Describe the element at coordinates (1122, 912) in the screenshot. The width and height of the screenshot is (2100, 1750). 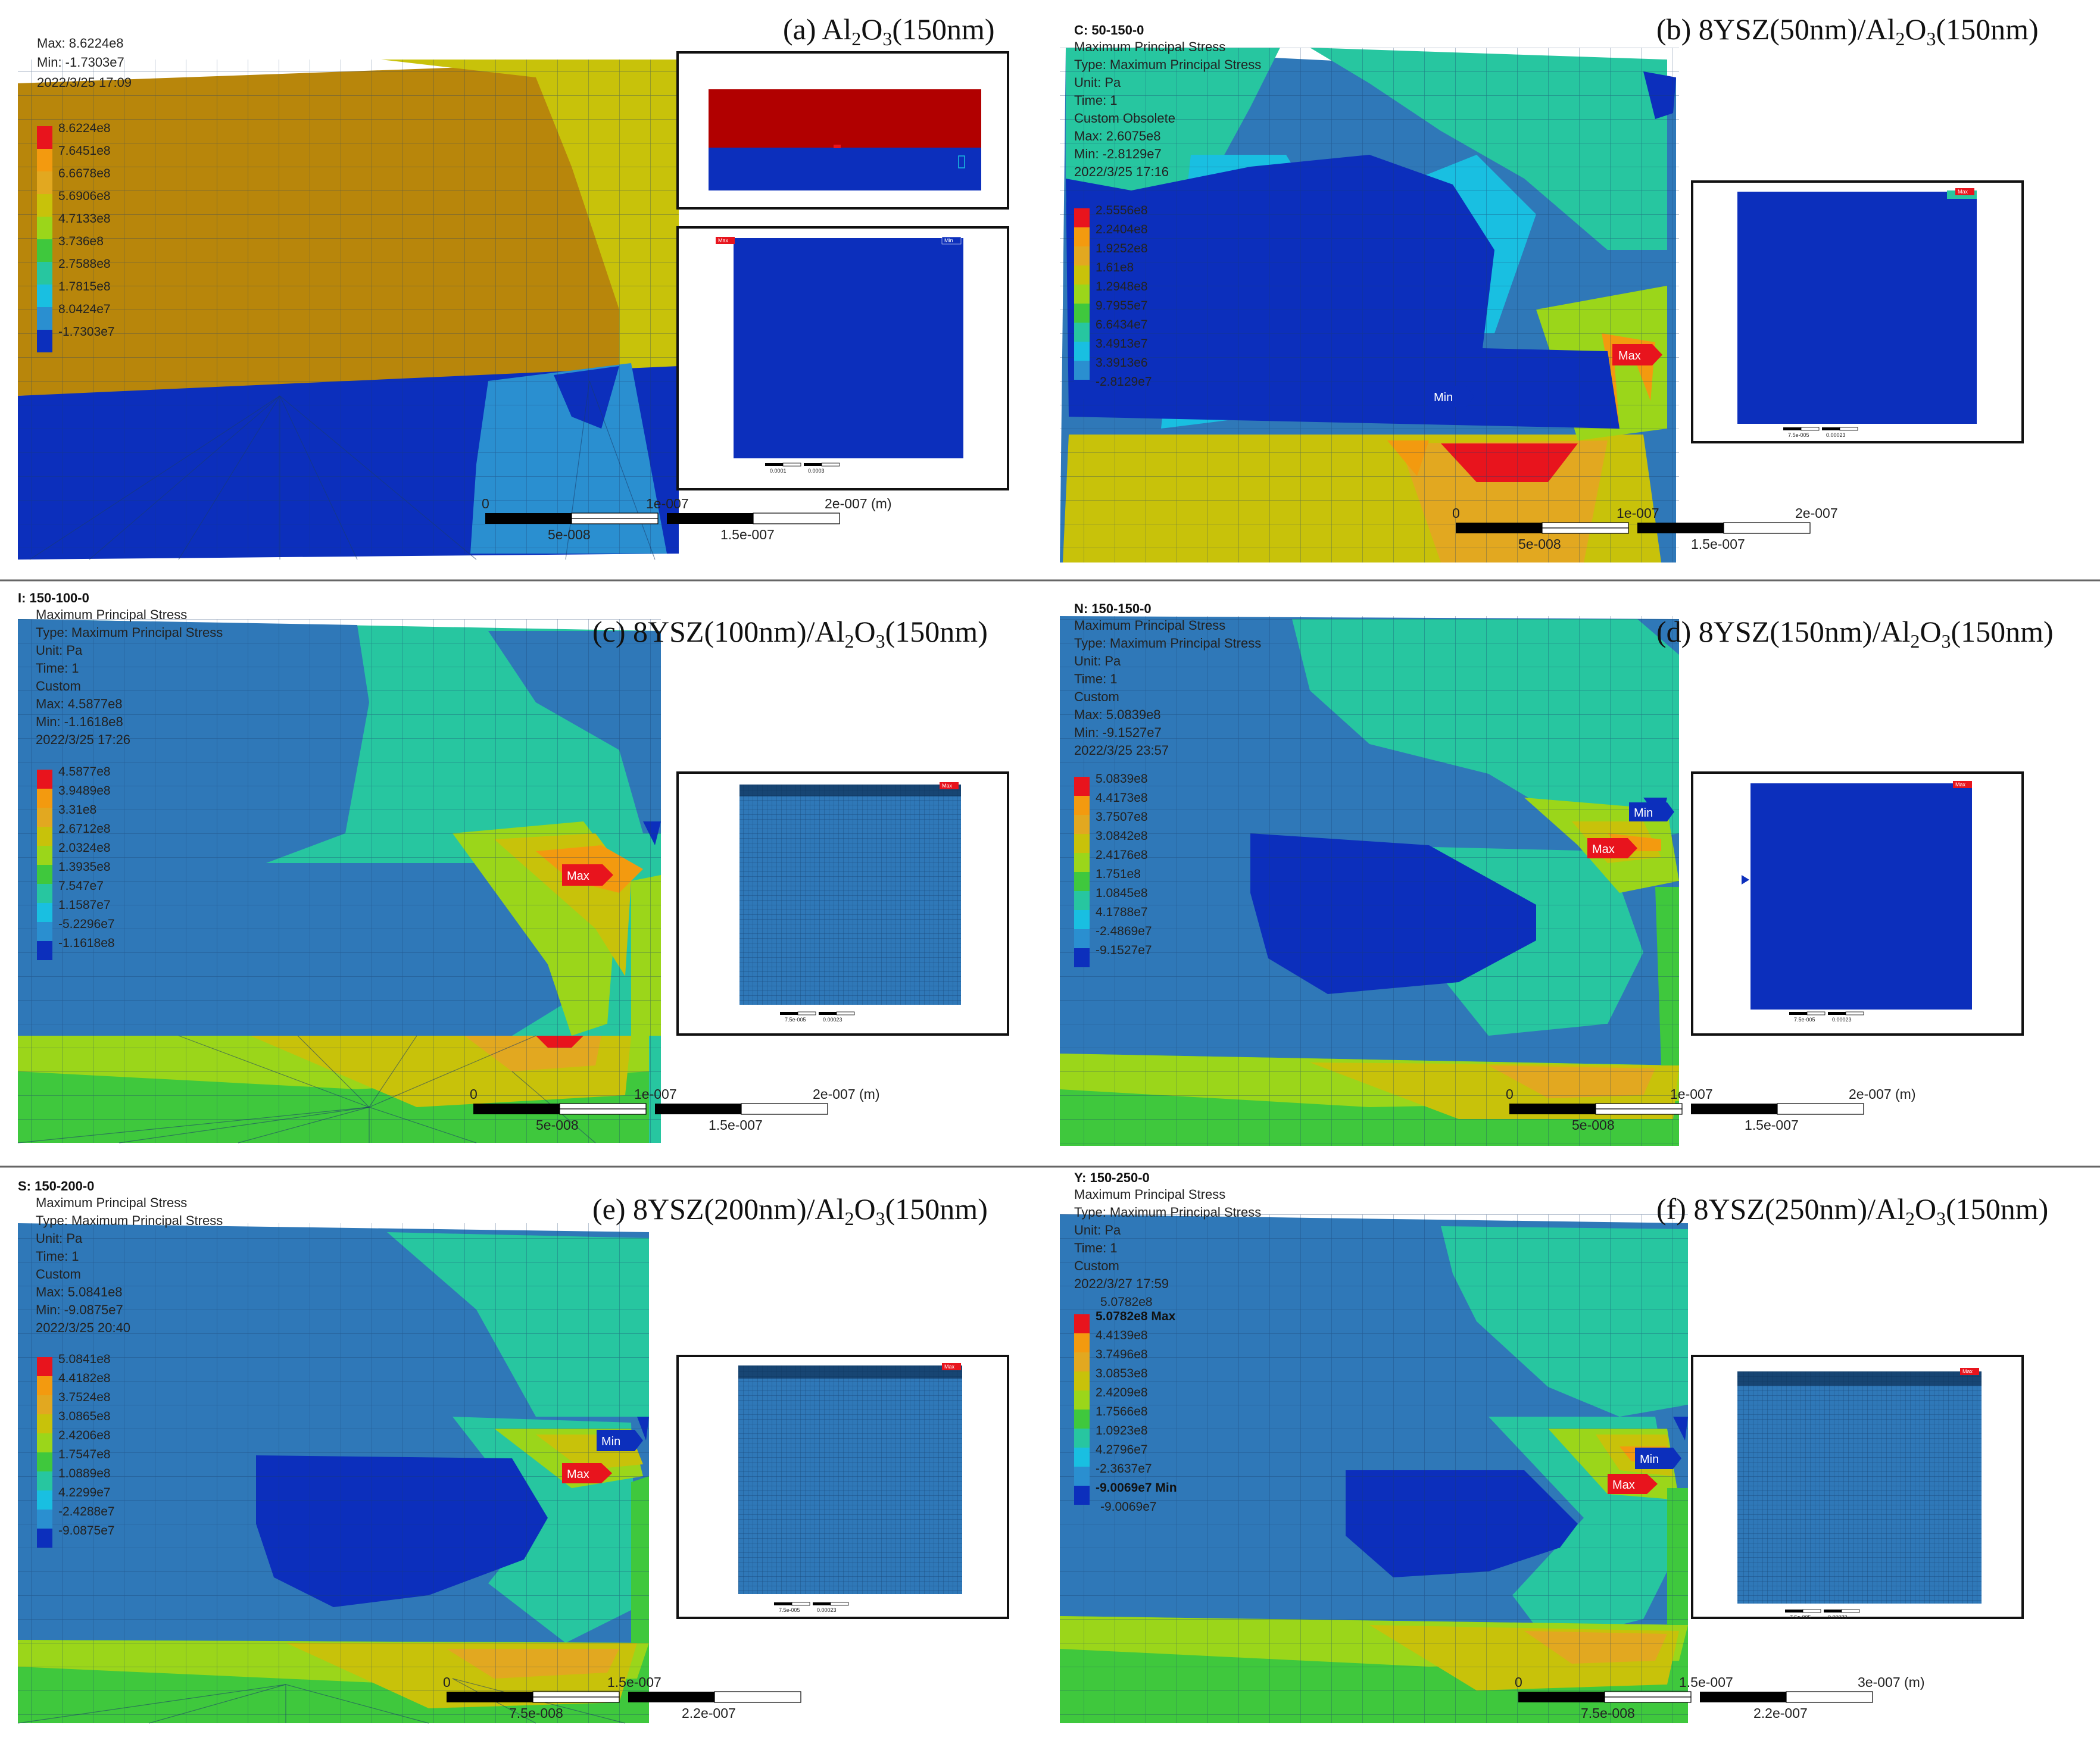
I see `legend-label: 4.1788e7` at that location.